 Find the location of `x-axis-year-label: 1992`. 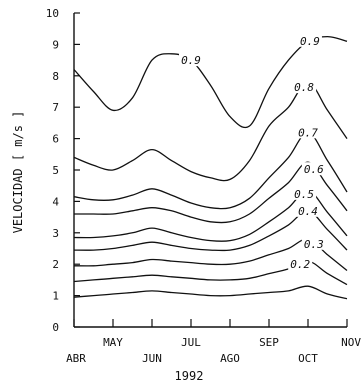

x-axis-year-label: 1992 is located at coordinates (189, 376).